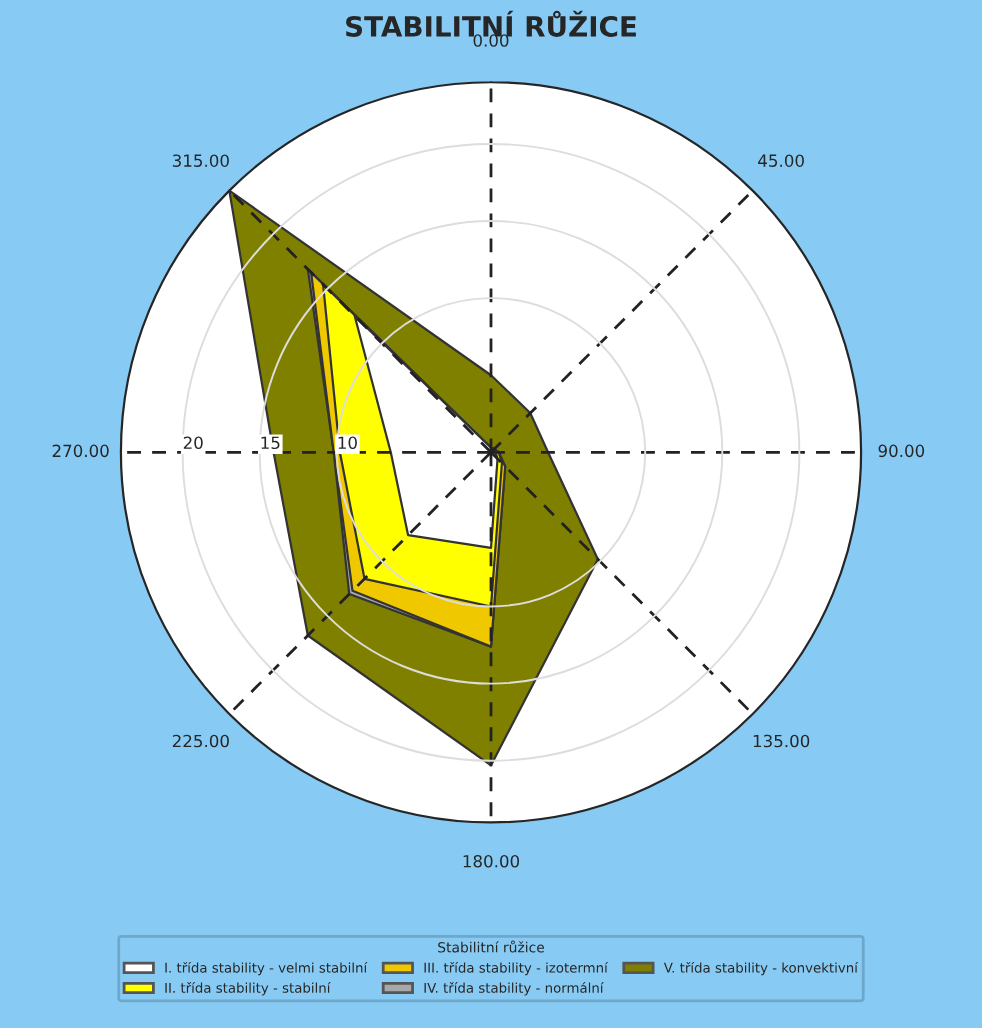  Describe the element at coordinates (347, 443) in the screenshot. I see `y-tick-label: 10` at that location.